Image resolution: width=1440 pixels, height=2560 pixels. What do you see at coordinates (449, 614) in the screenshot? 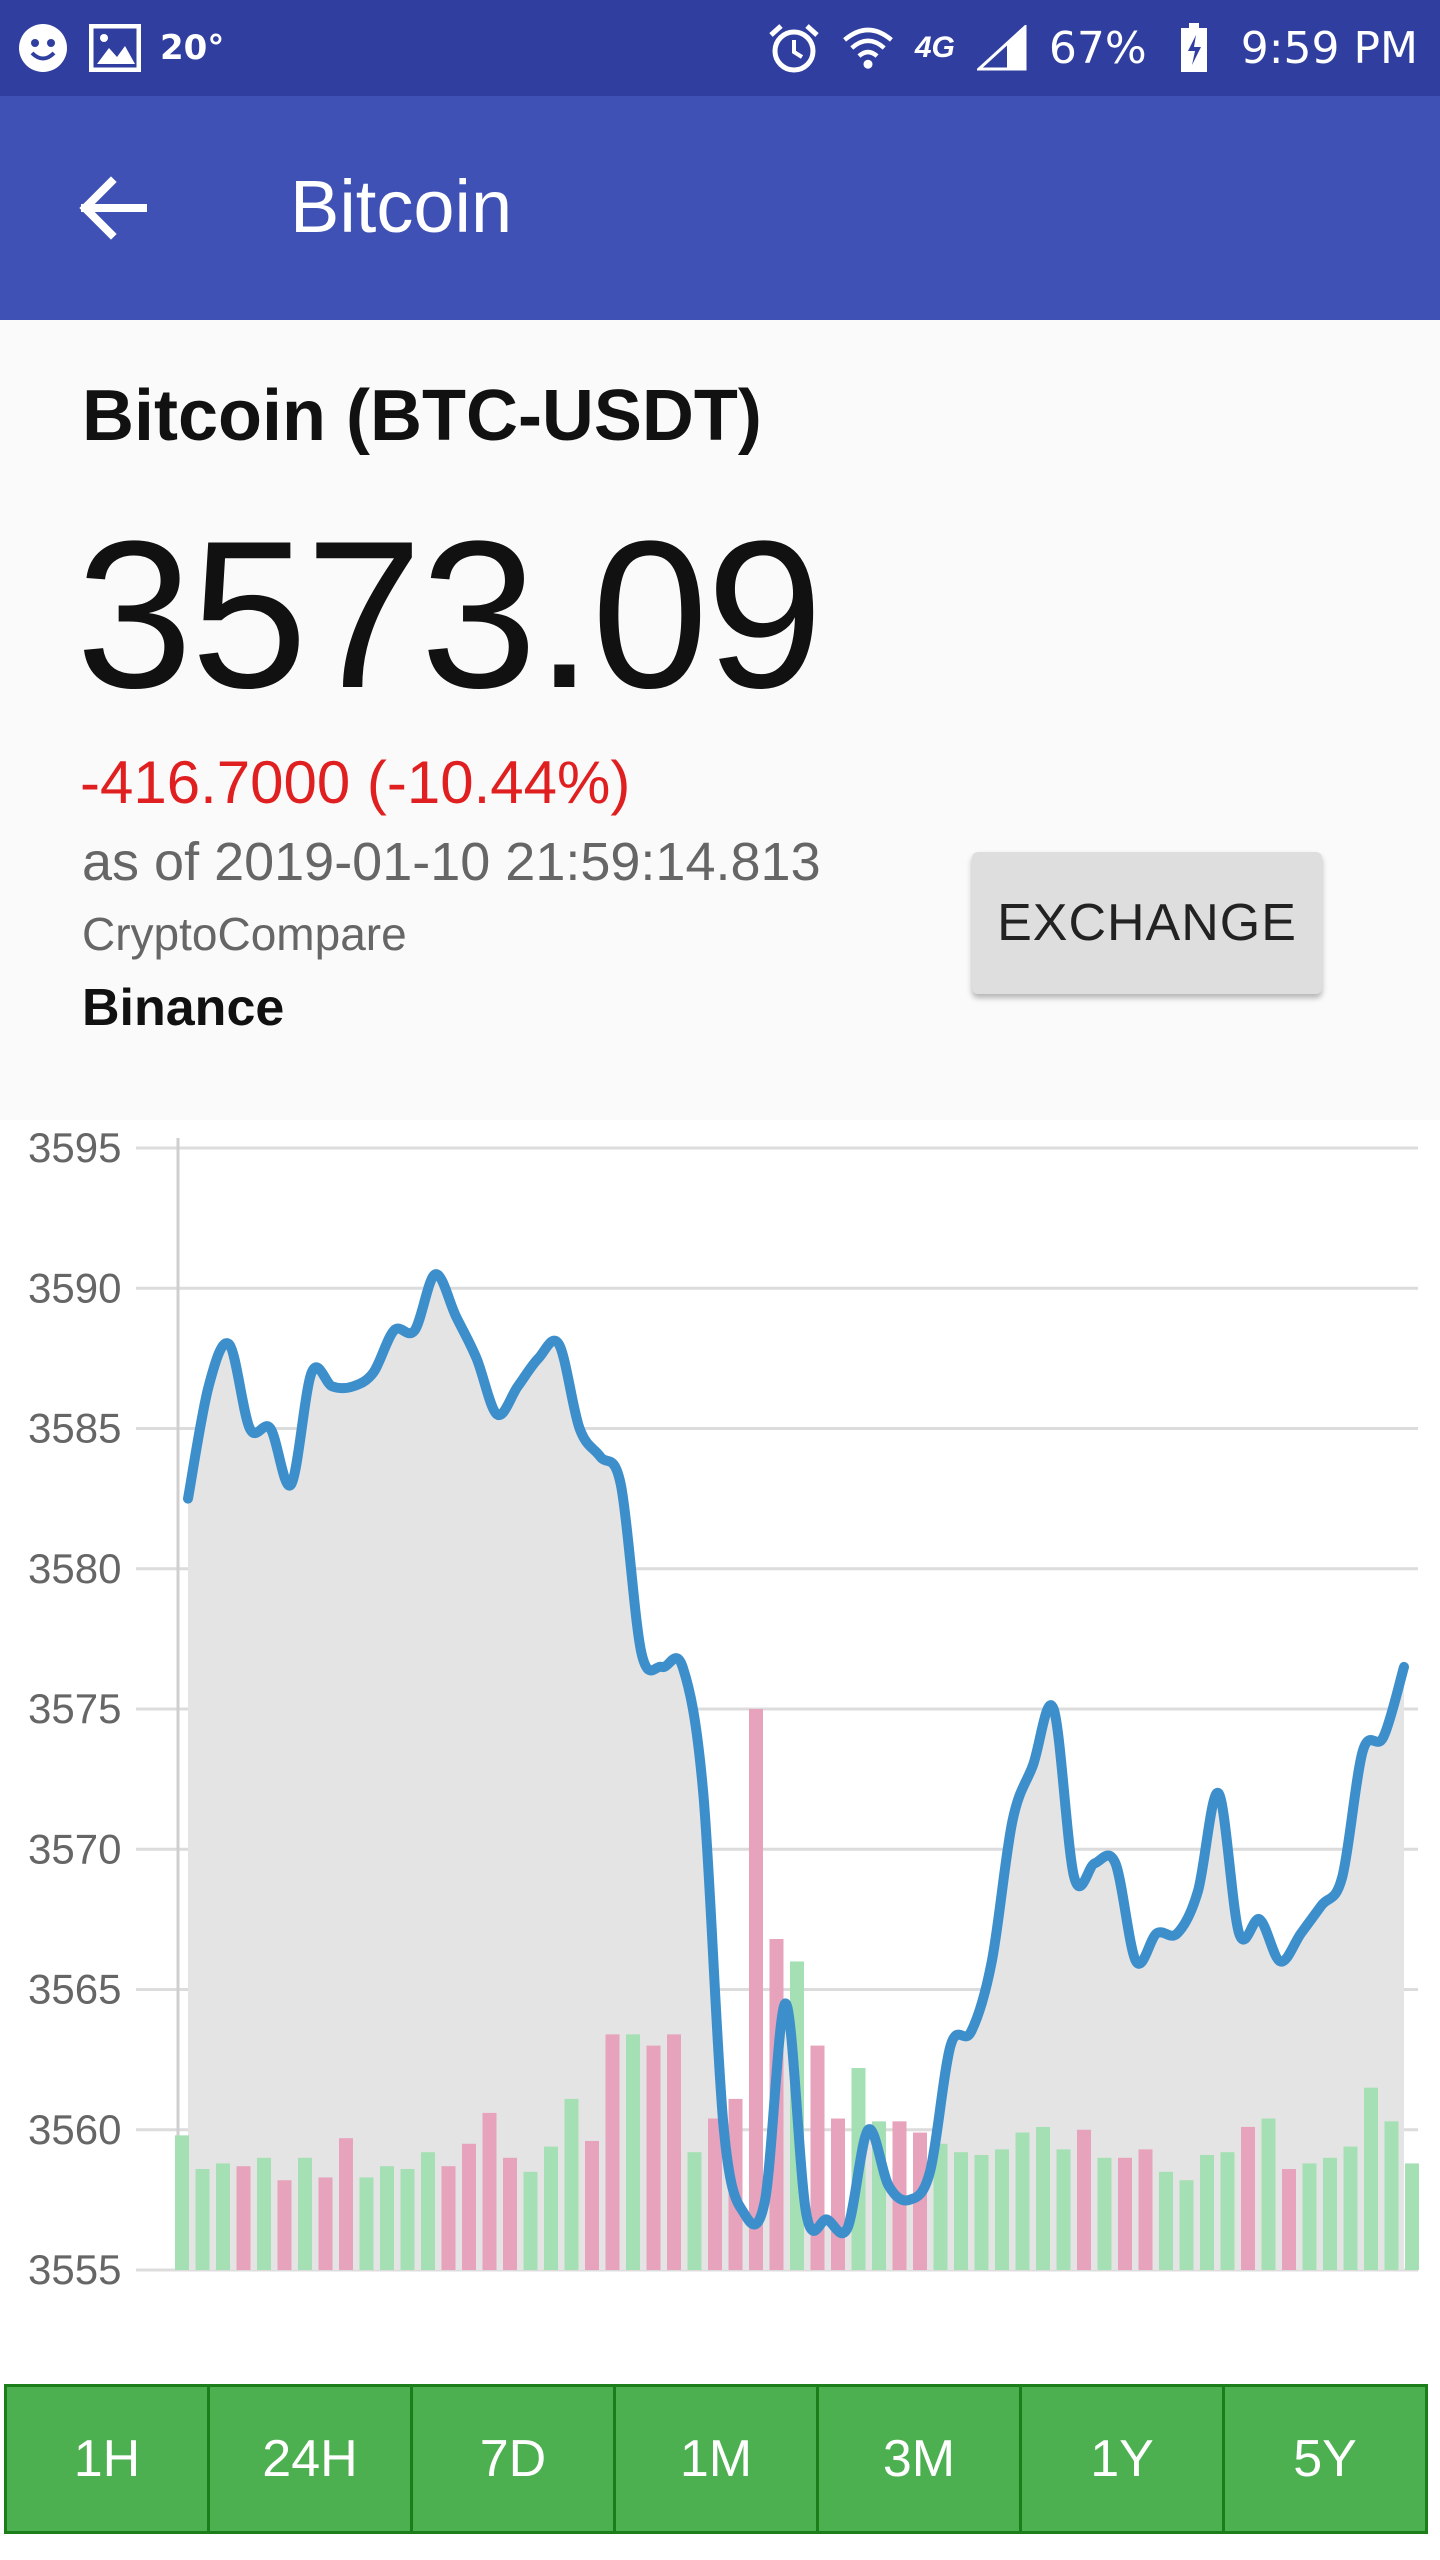
I see `current-price: 3573.09` at bounding box center [449, 614].